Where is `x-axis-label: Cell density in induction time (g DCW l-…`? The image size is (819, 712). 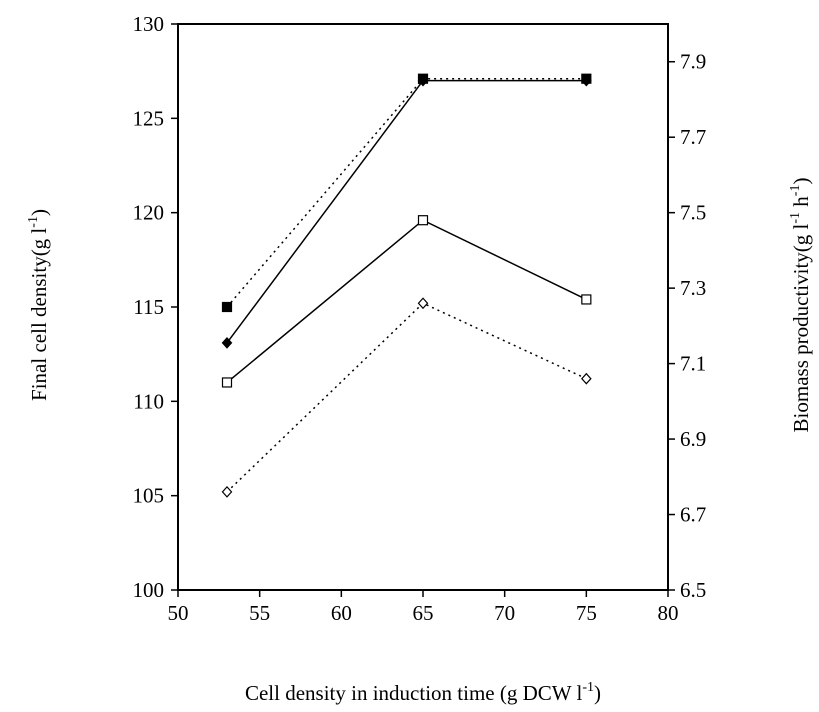
x-axis-label: Cell density in induction time (g DCW l-… is located at coordinates (423, 692).